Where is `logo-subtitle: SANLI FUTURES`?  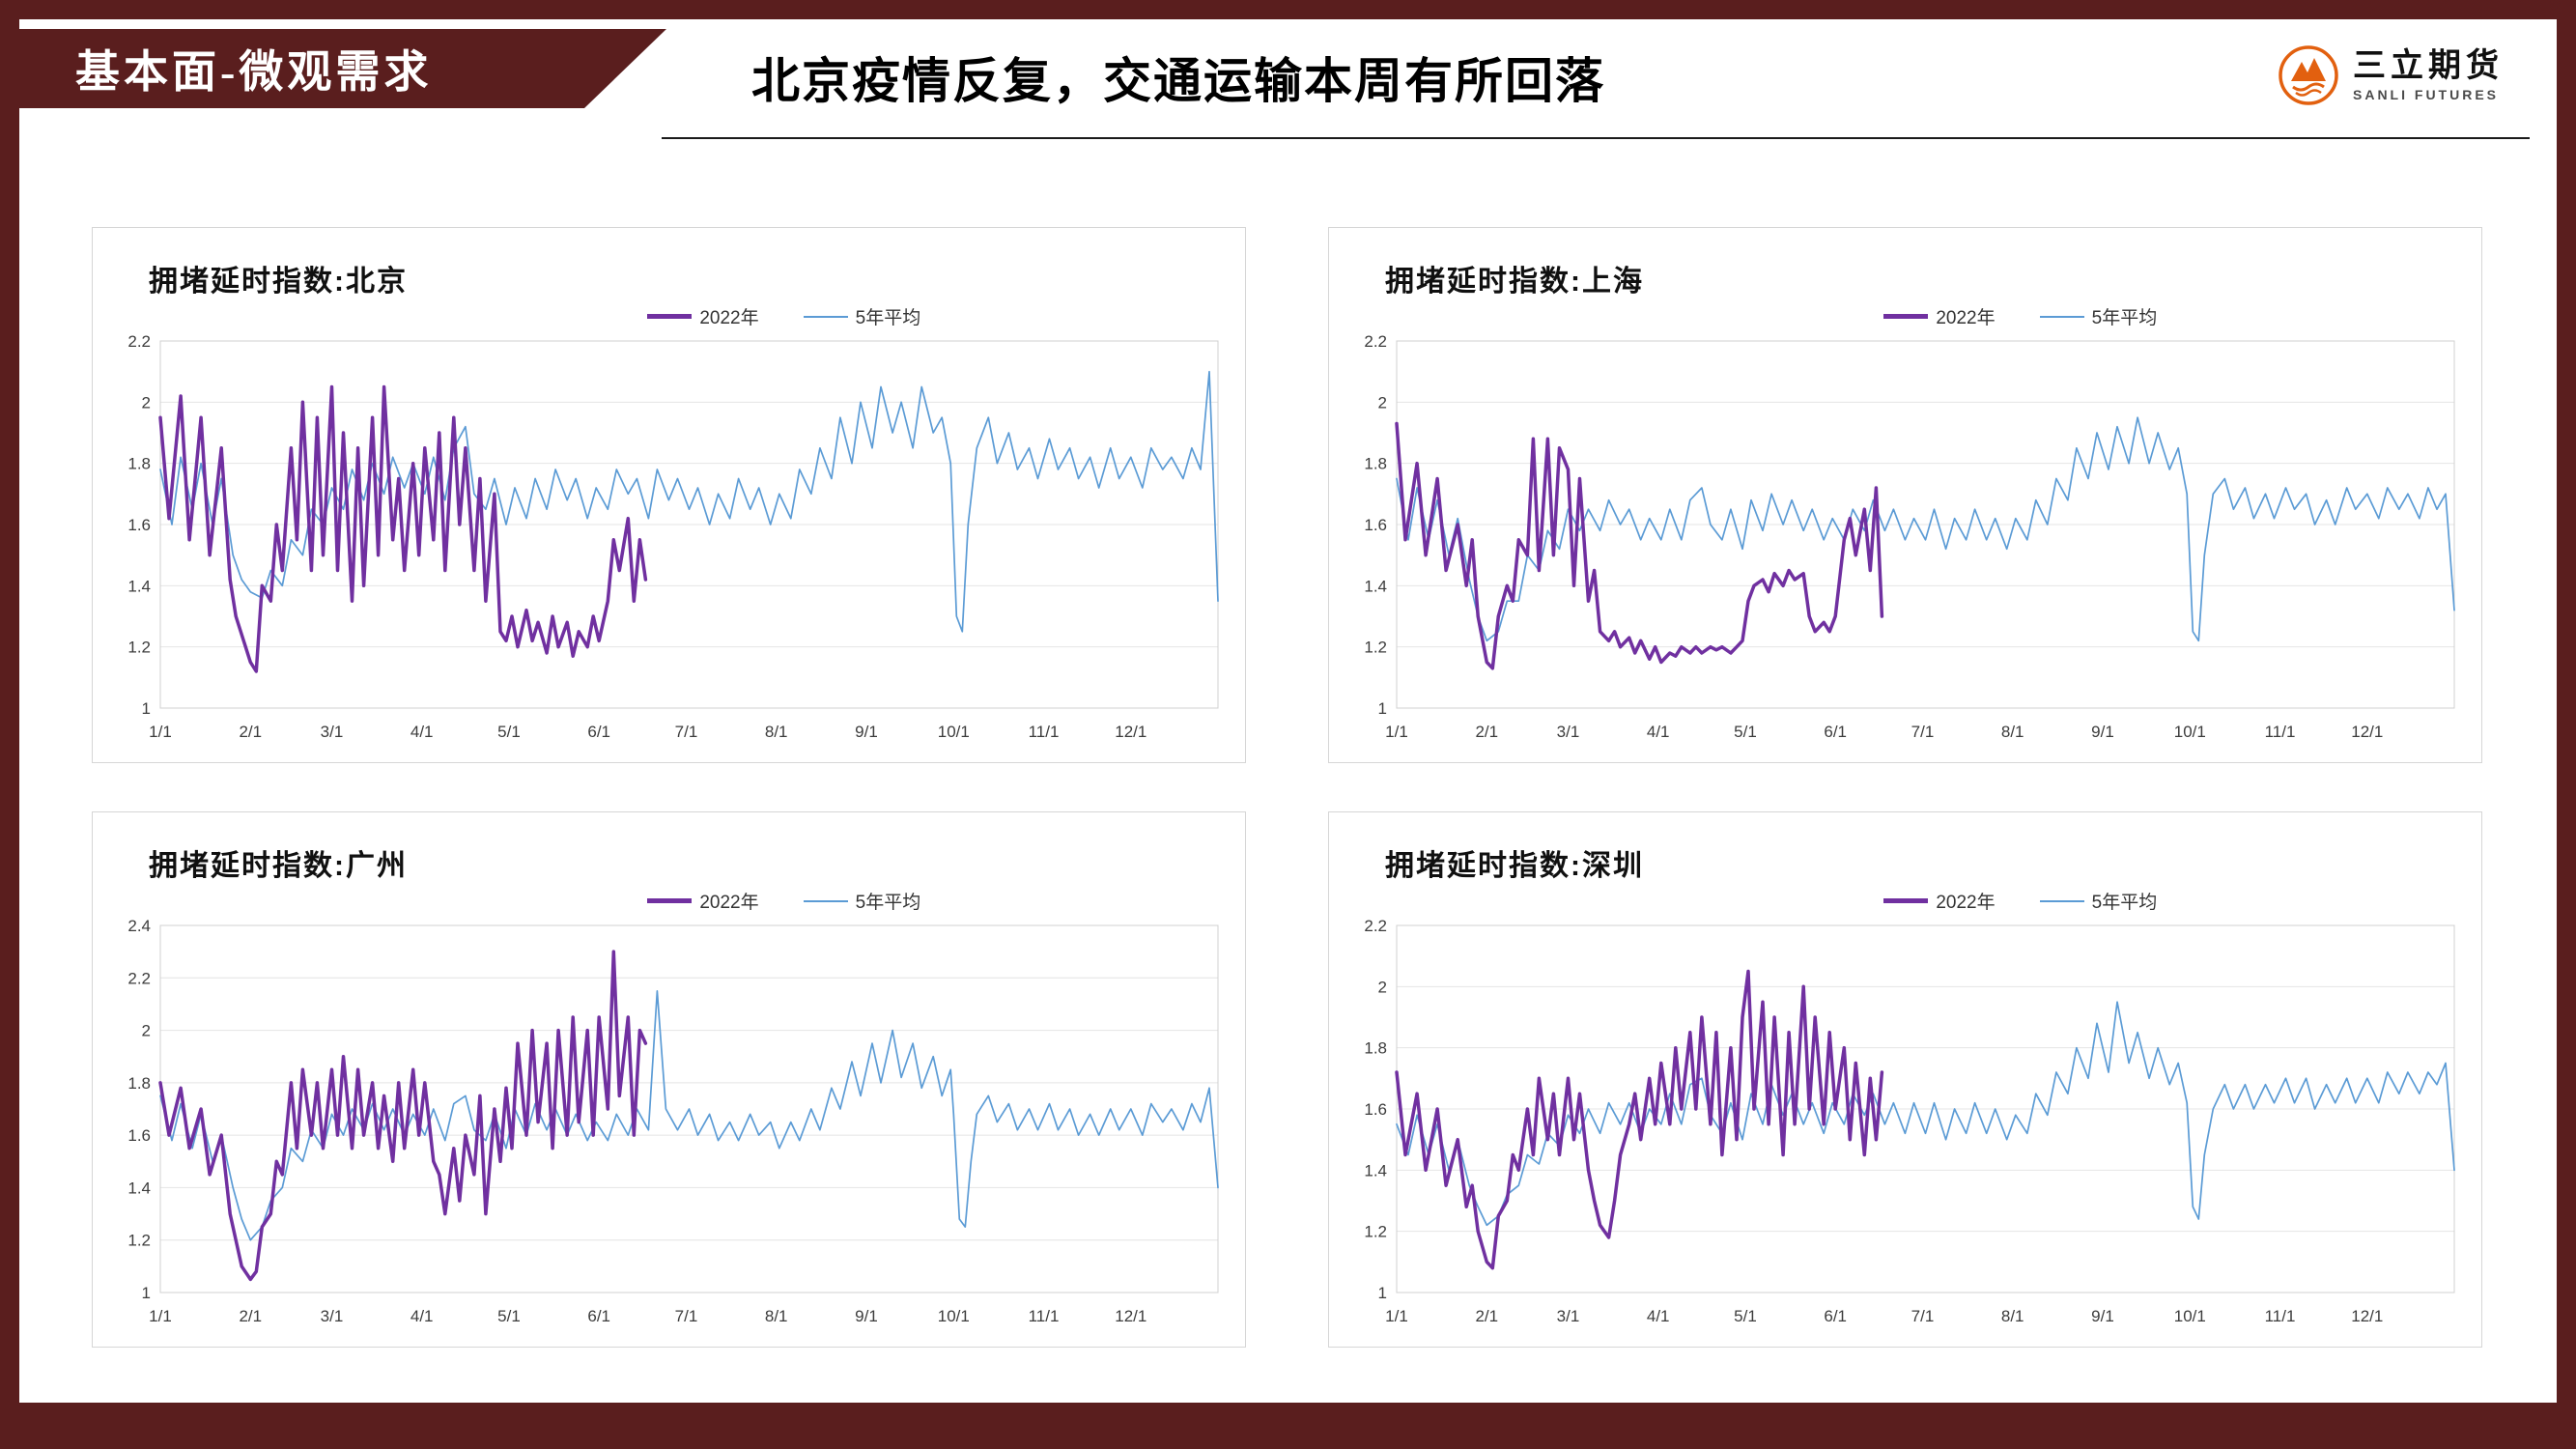 logo-subtitle: SANLI FUTURES is located at coordinates (2426, 94).